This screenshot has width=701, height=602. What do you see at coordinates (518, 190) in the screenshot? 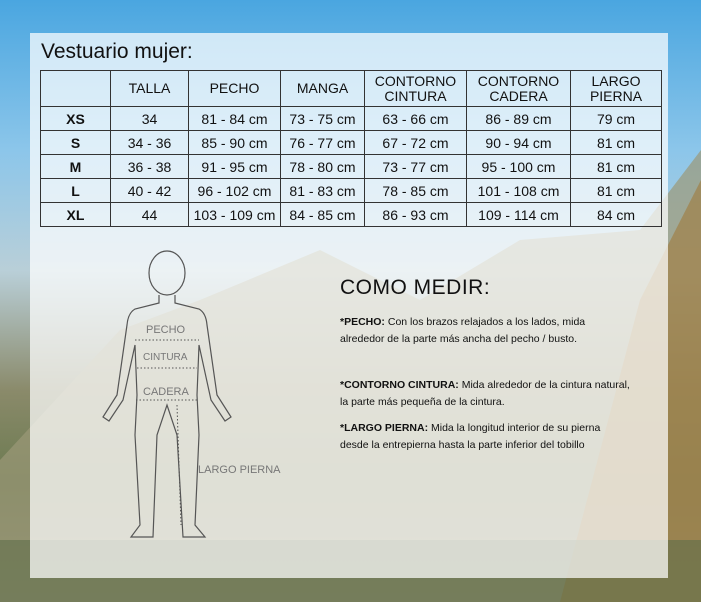
I see `table-cell: 101 - 108 cm` at bounding box center [518, 190].